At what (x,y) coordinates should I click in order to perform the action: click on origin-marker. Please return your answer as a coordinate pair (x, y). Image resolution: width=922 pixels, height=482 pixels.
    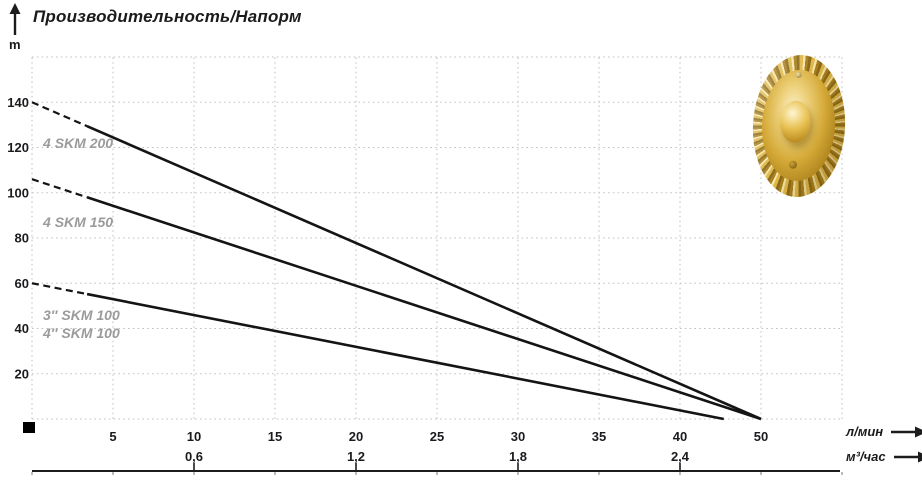
    Looking at the image, I should click on (29, 427).